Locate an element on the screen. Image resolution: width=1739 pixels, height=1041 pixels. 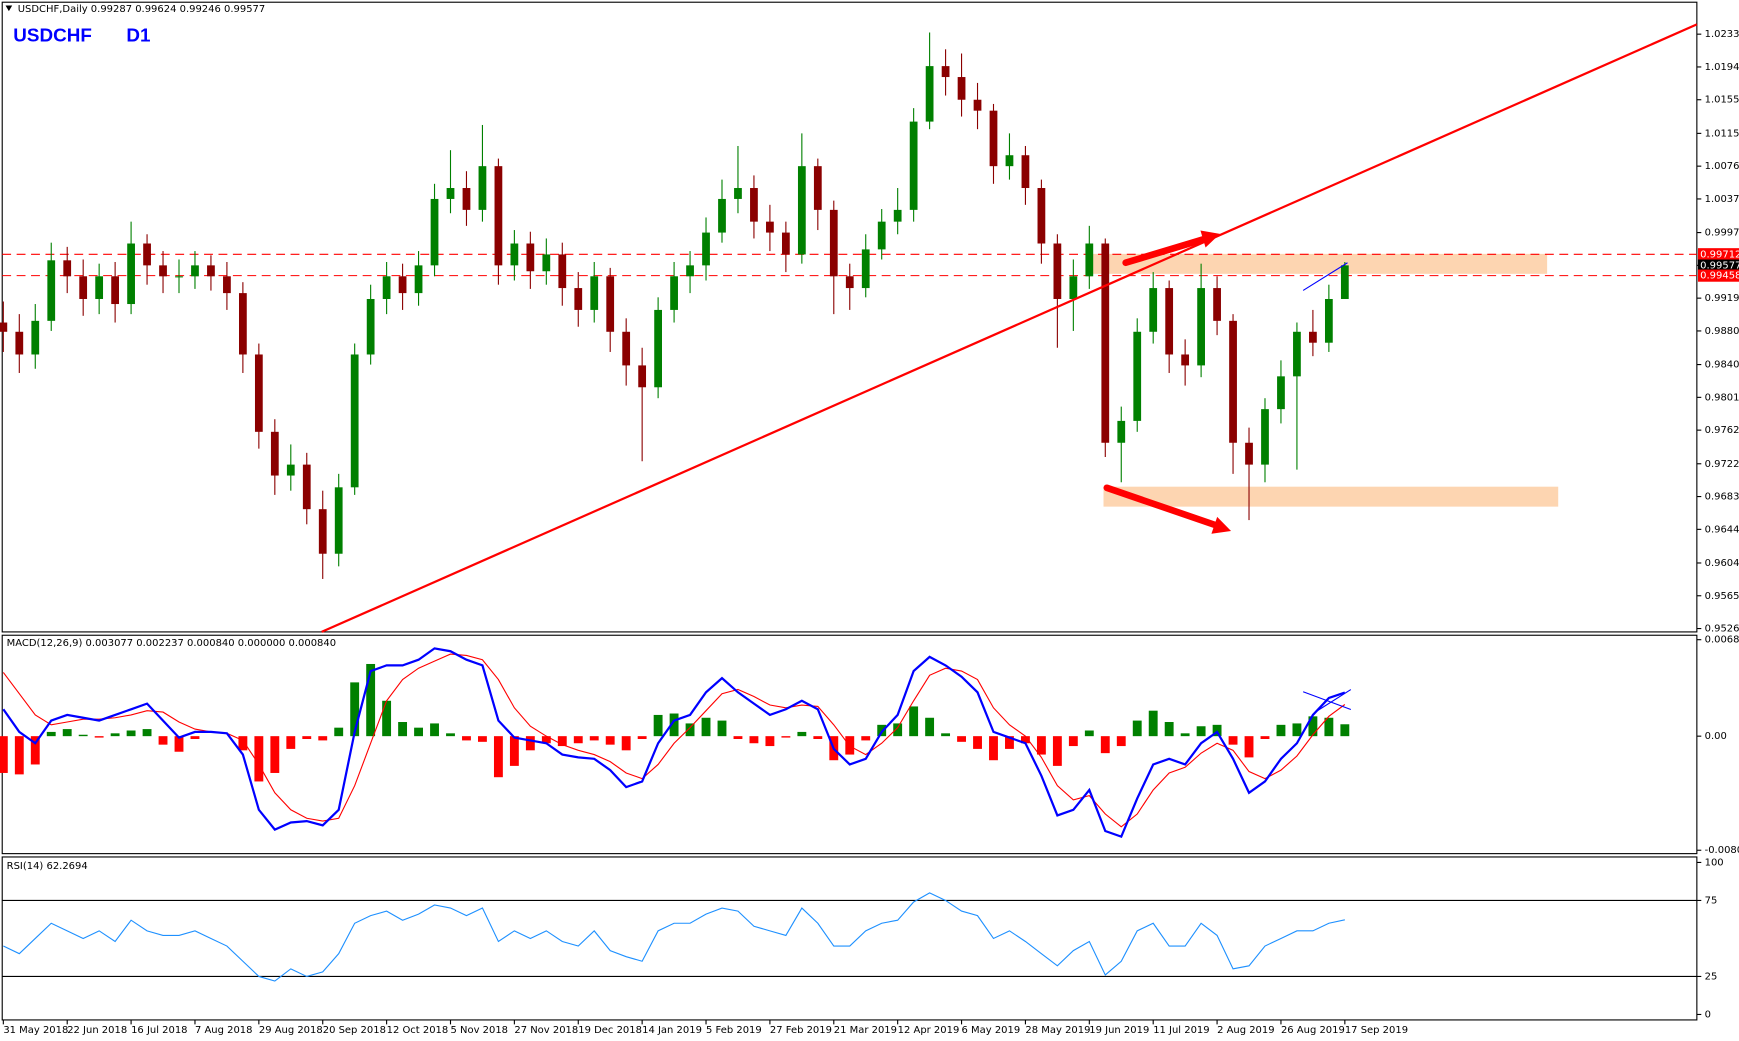
x-tick-label: 27 Nov 2018 is located at coordinates (546, 1030).